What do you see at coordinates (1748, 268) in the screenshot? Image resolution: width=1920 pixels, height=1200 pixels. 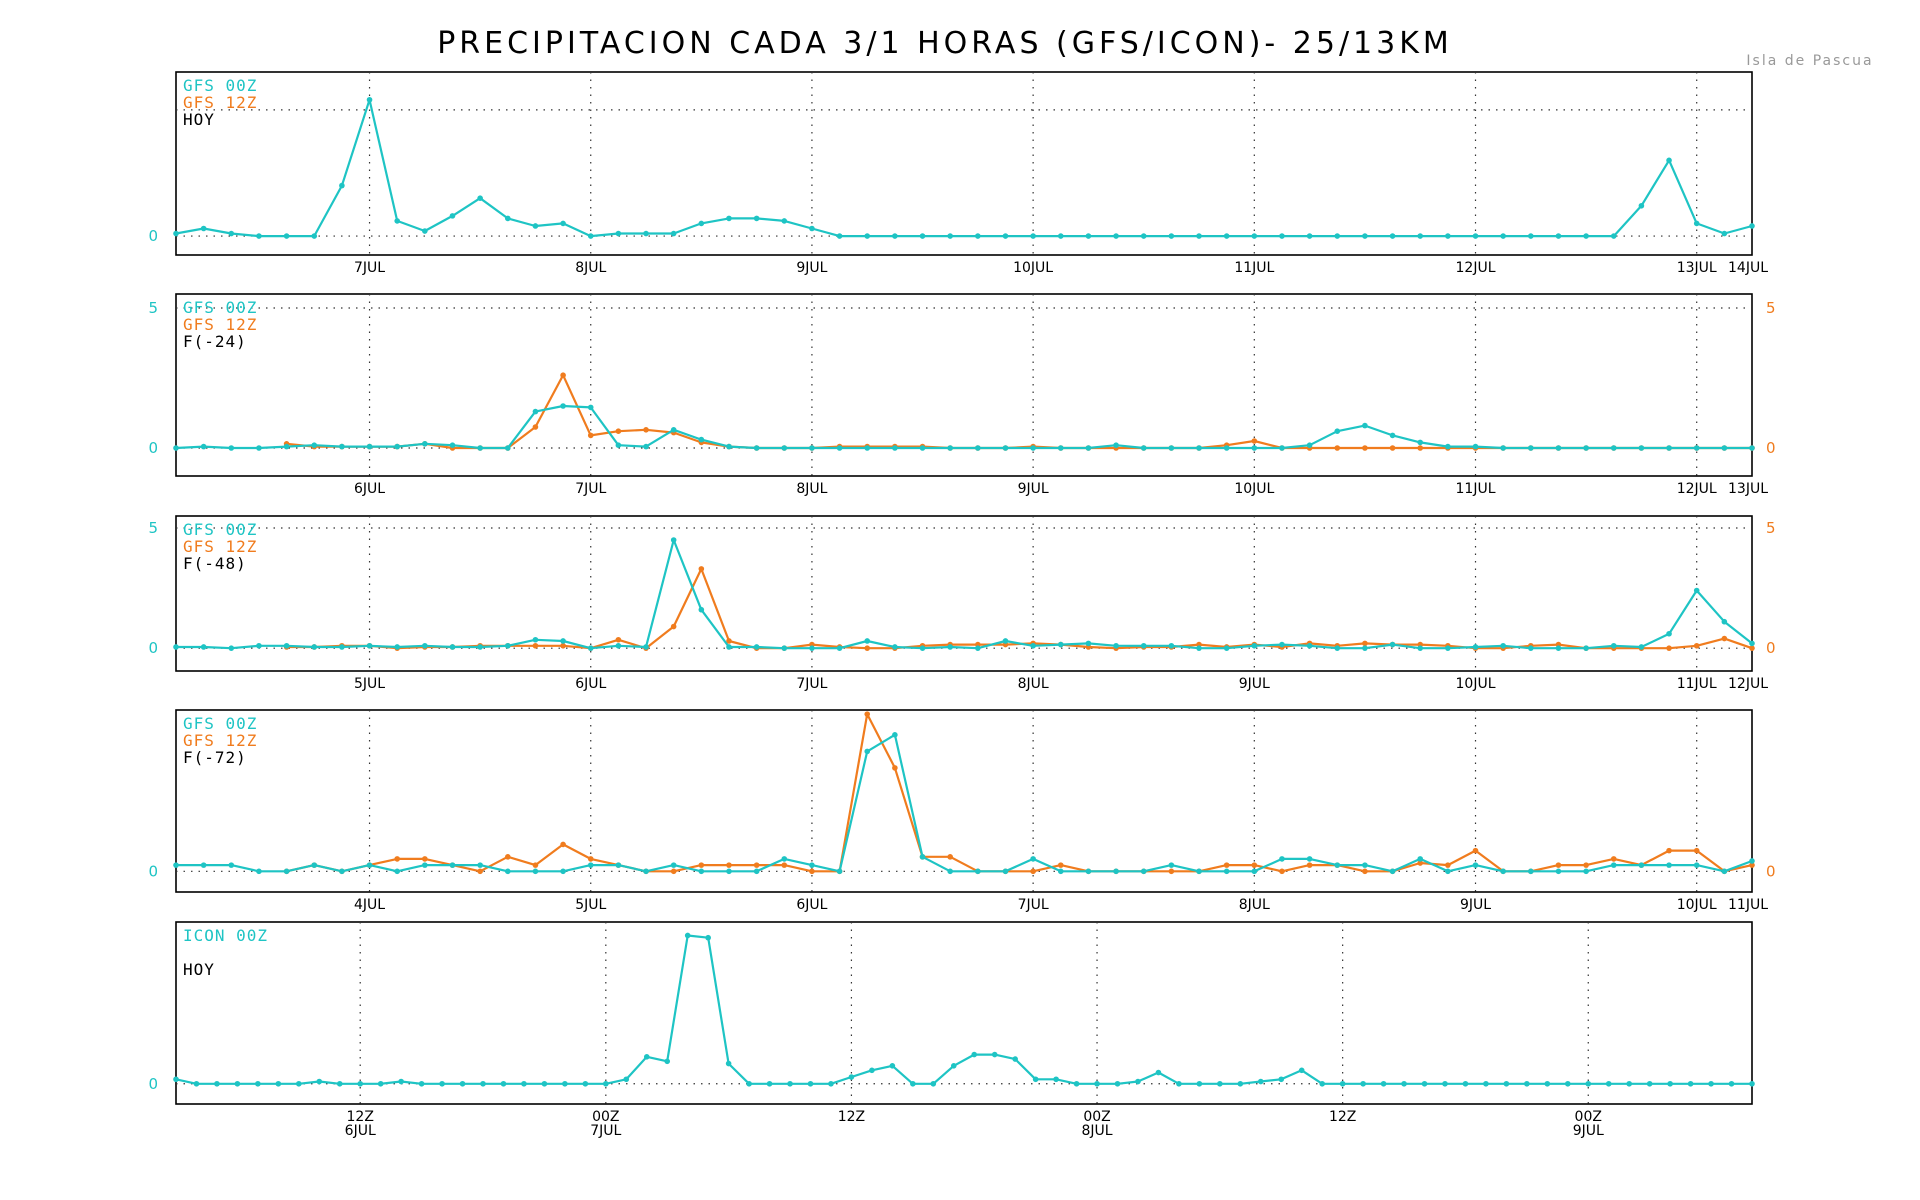 I see `x-tick-label: 14JUL` at bounding box center [1748, 268].